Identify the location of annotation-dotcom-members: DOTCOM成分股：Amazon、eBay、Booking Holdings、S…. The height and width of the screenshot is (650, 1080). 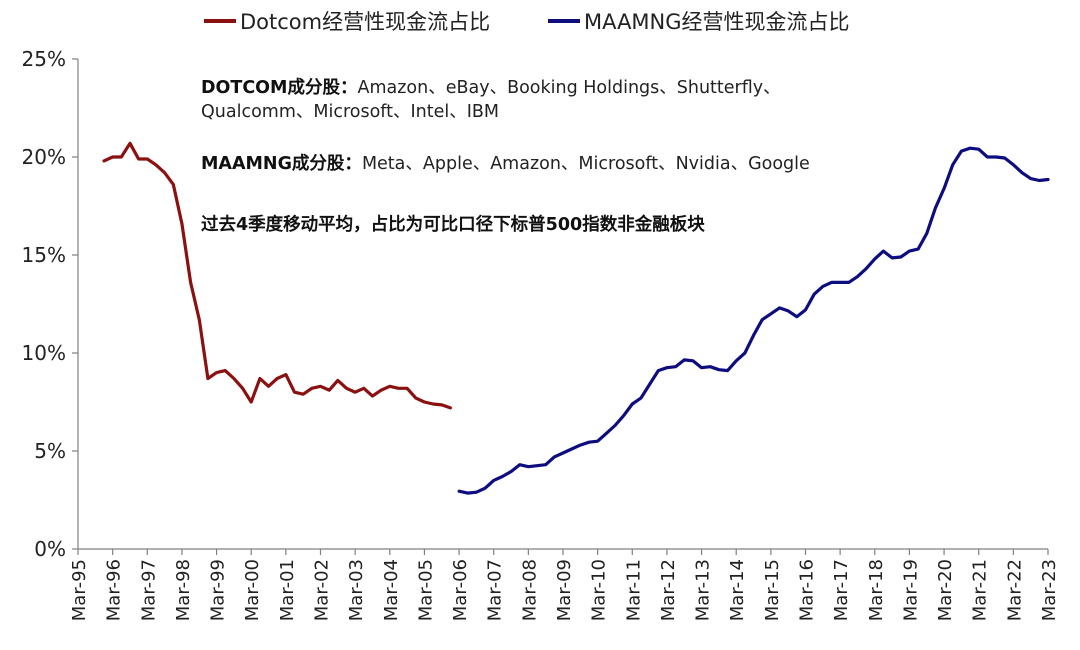
(491, 100).